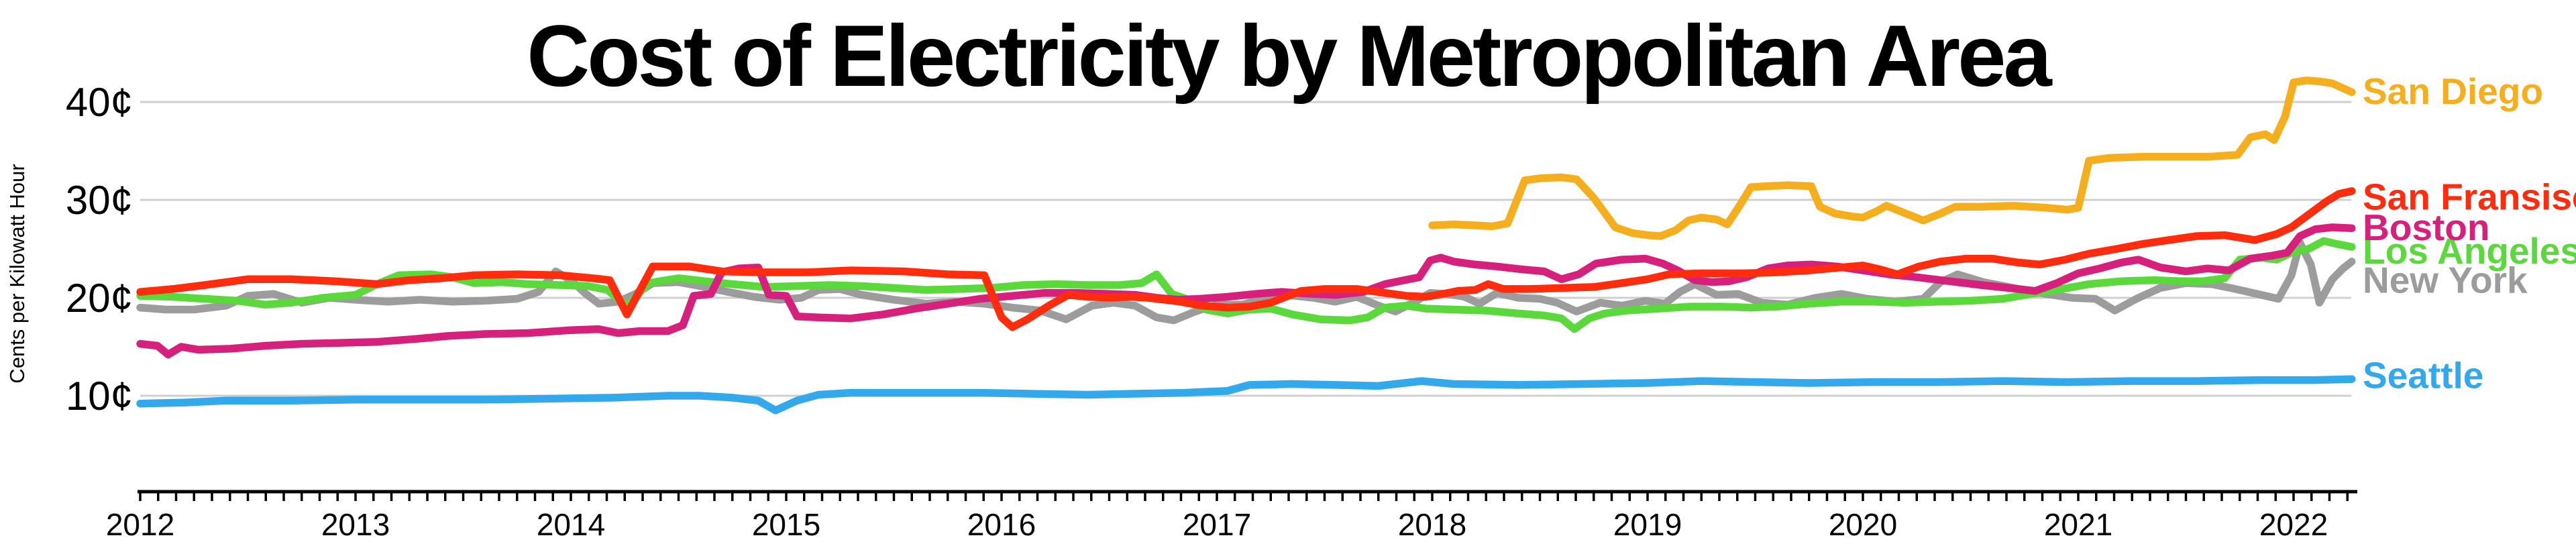 The height and width of the screenshot is (548, 2576). Describe the element at coordinates (571, 524) in the screenshot. I see `year-label-2014: 2014` at that location.